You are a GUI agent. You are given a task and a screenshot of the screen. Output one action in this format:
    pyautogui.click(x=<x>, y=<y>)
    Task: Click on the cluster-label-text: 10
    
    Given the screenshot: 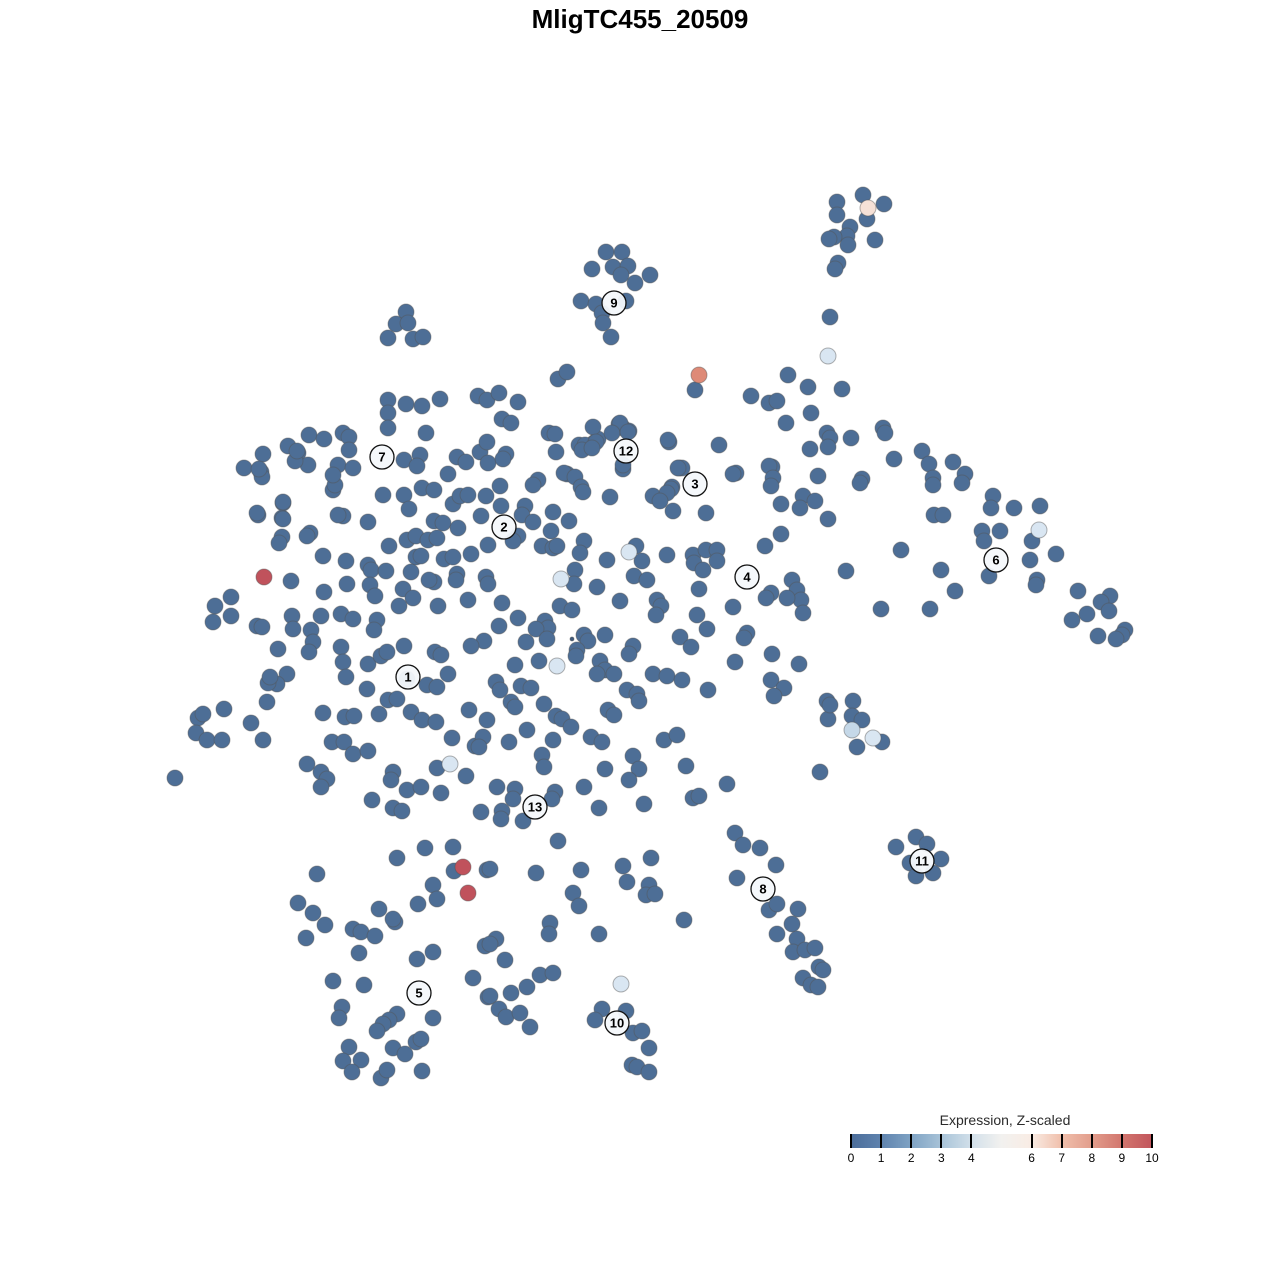 What is the action you would take?
    pyautogui.click(x=617, y=1023)
    